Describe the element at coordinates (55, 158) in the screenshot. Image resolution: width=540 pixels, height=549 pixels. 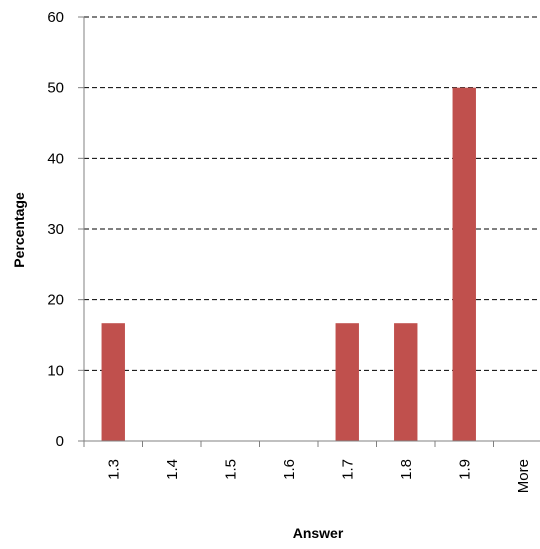
I see `y-tick-label: 40` at that location.